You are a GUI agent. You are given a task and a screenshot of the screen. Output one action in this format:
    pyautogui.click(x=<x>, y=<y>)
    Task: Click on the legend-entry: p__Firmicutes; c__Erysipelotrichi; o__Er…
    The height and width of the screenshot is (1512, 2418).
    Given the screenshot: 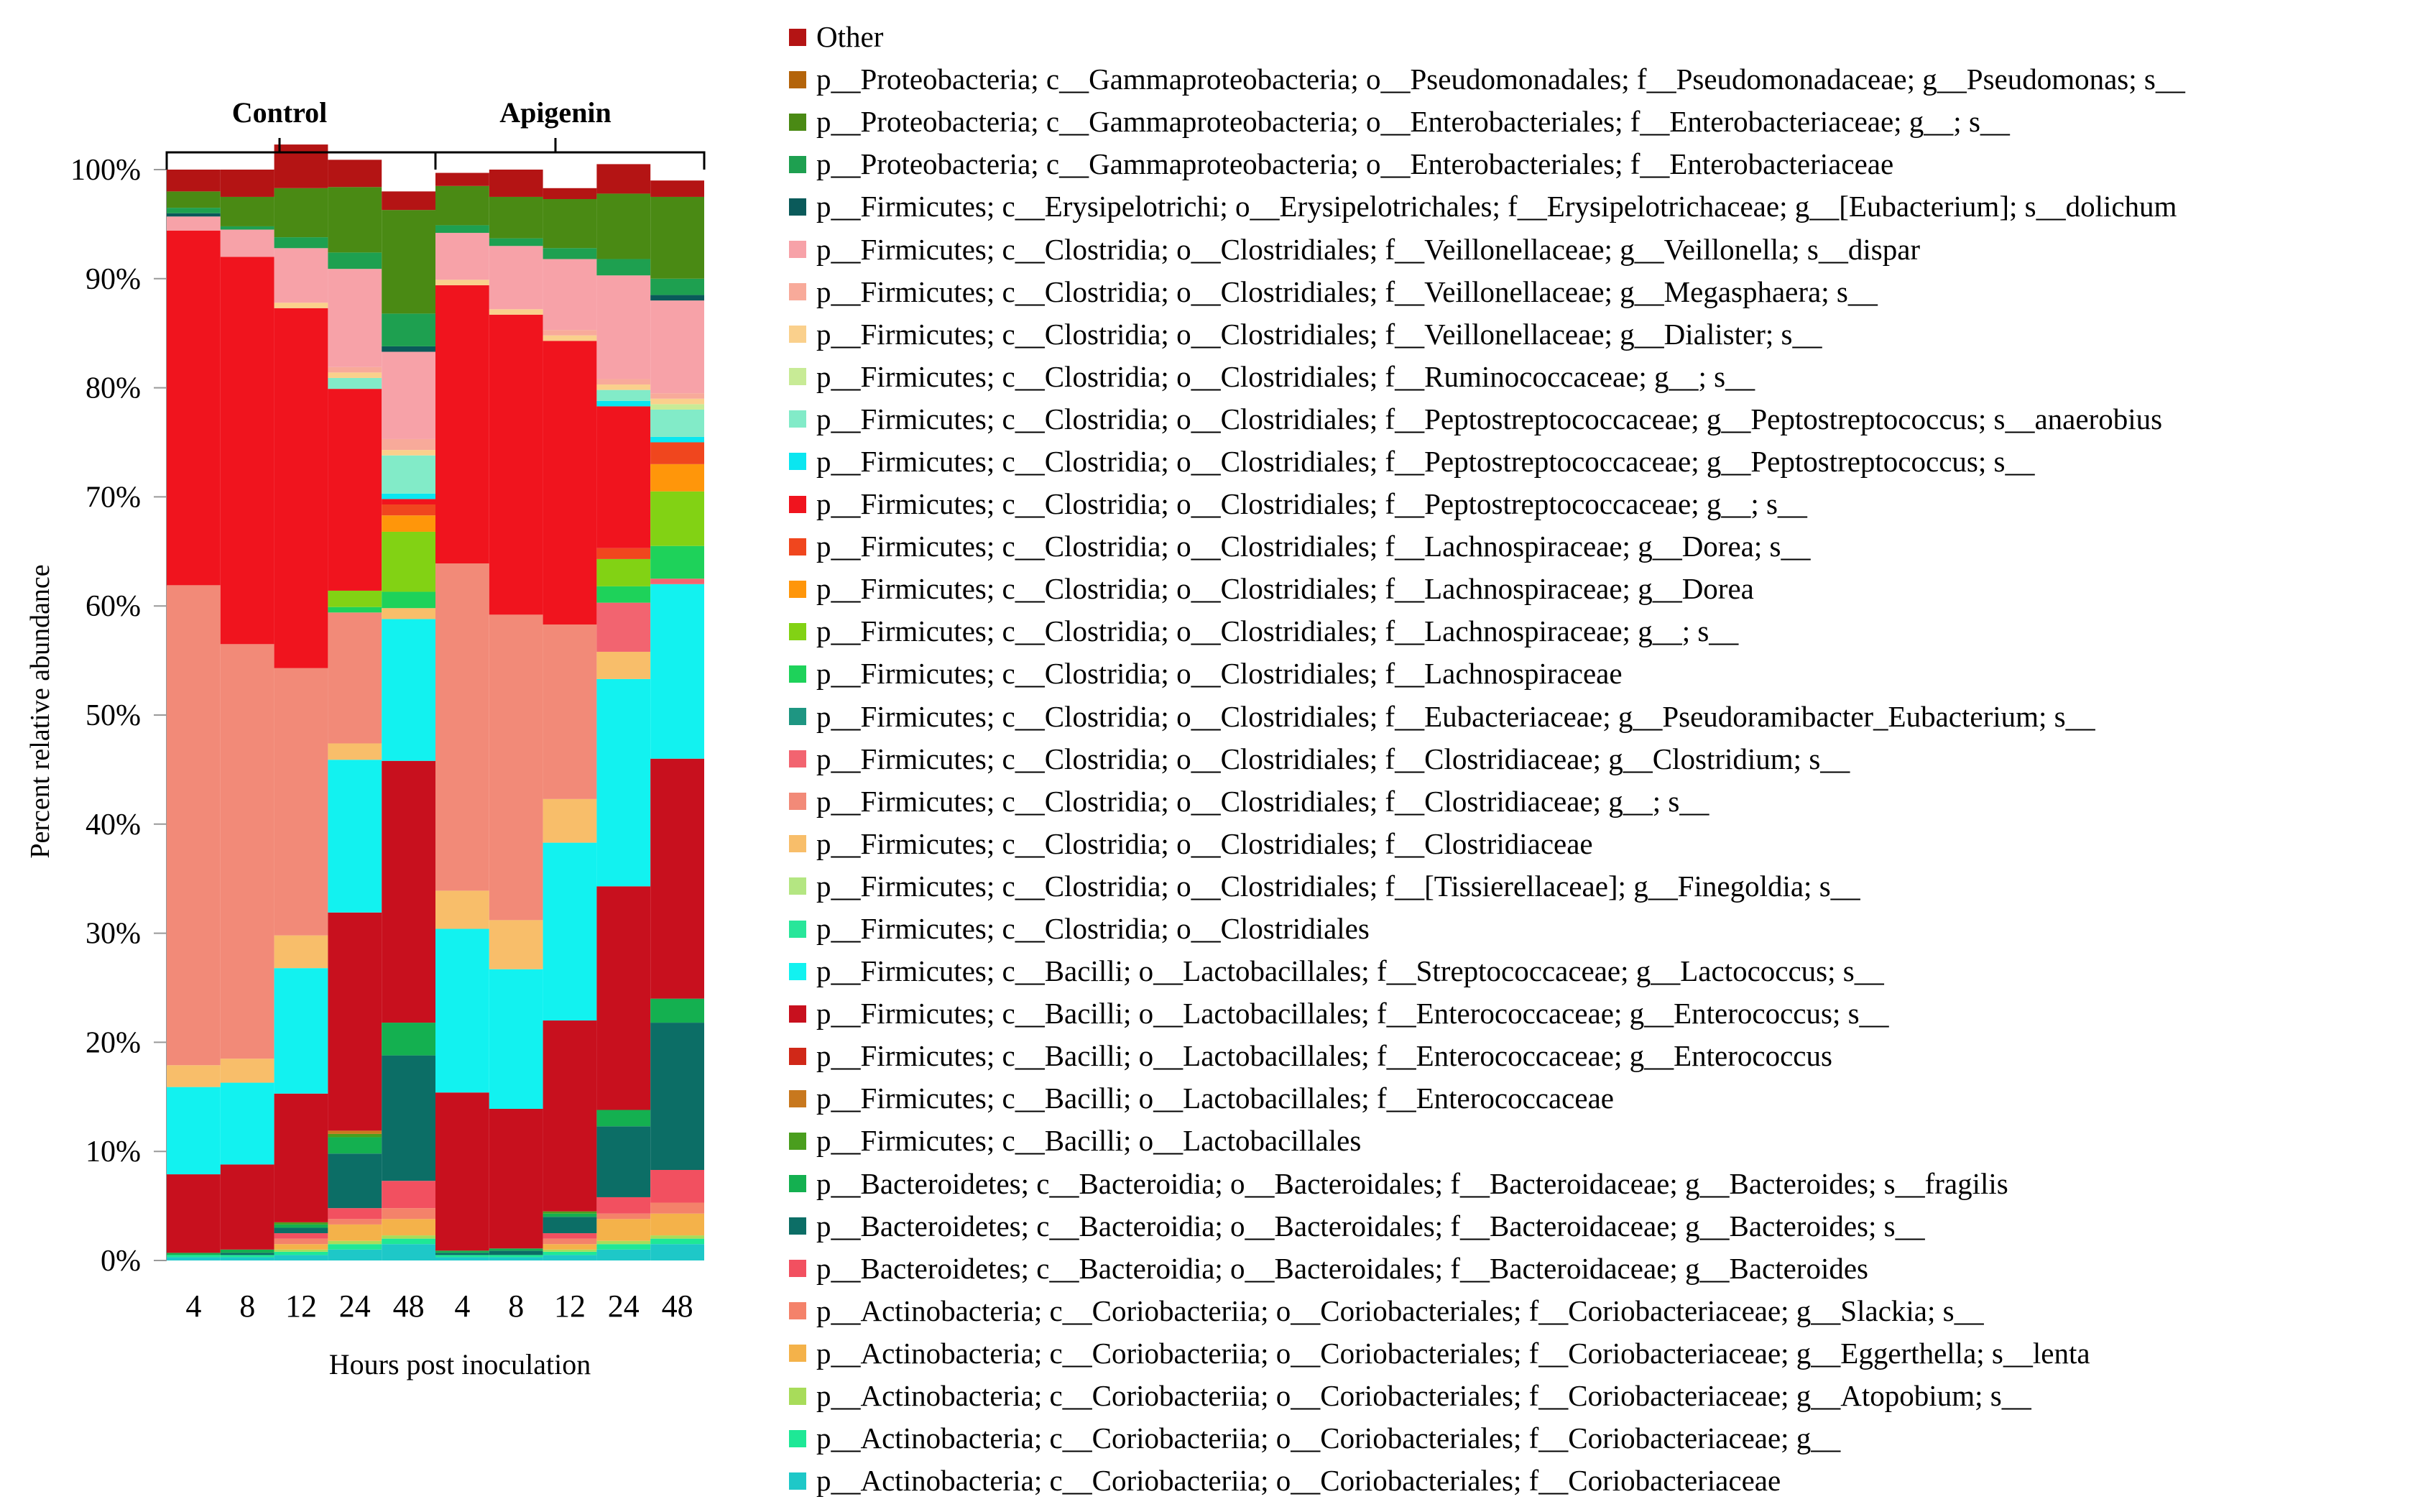 What is the action you would take?
    pyautogui.click(x=1597, y=206)
    